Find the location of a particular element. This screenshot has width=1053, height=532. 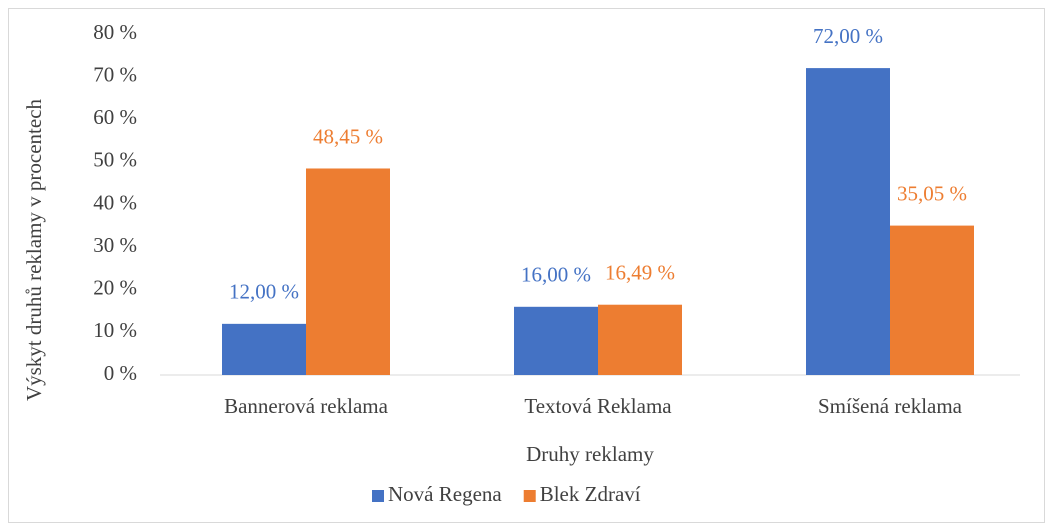

data-label: 16,49 % is located at coordinates (640, 273).